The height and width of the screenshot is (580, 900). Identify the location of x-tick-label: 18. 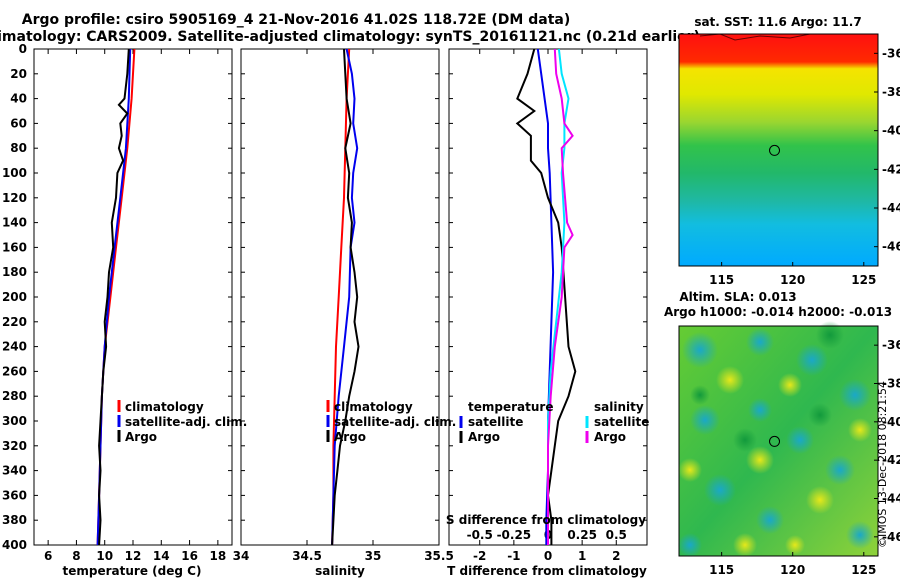
(218, 556).